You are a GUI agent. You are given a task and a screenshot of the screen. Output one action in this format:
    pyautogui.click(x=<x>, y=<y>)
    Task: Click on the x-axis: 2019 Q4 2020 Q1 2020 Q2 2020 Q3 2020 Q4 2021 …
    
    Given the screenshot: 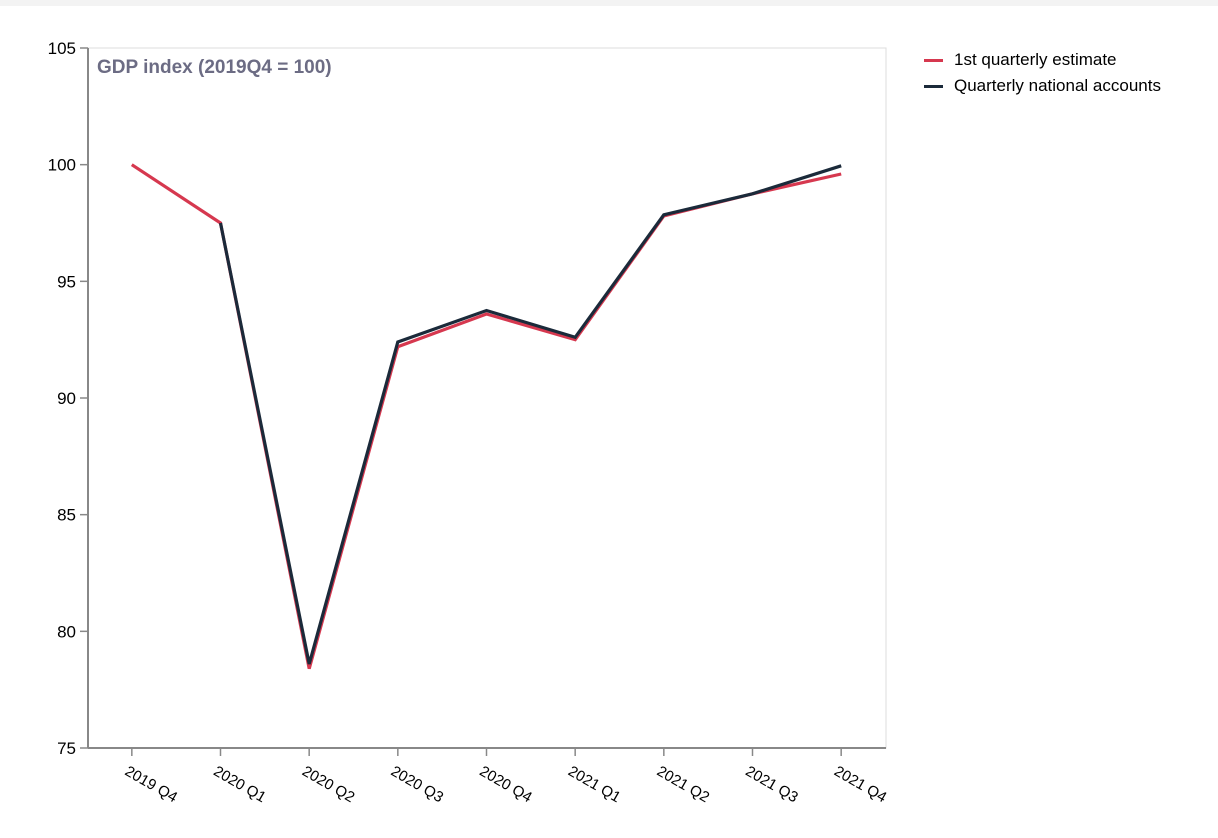 What is the action you would take?
    pyautogui.click(x=489, y=776)
    